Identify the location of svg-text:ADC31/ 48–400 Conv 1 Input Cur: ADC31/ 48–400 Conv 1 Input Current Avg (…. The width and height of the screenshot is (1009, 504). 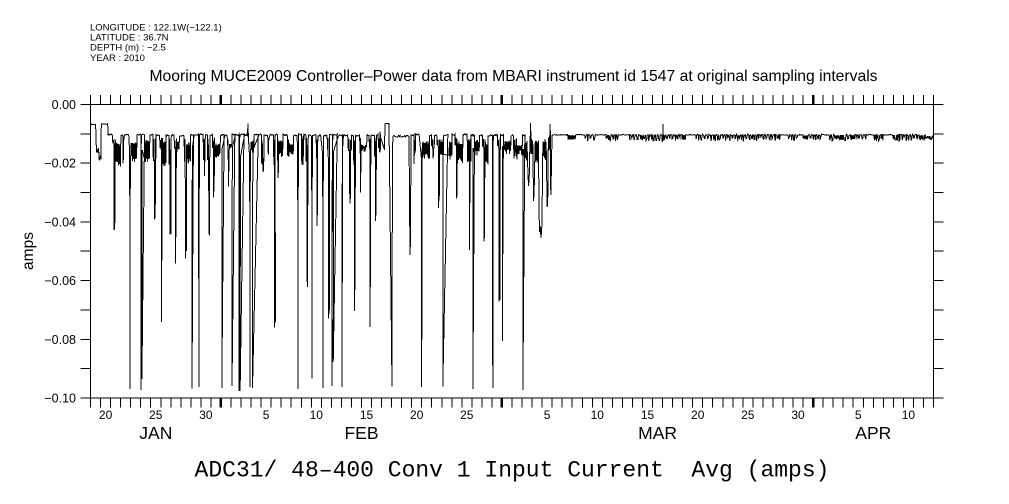
(512, 471).